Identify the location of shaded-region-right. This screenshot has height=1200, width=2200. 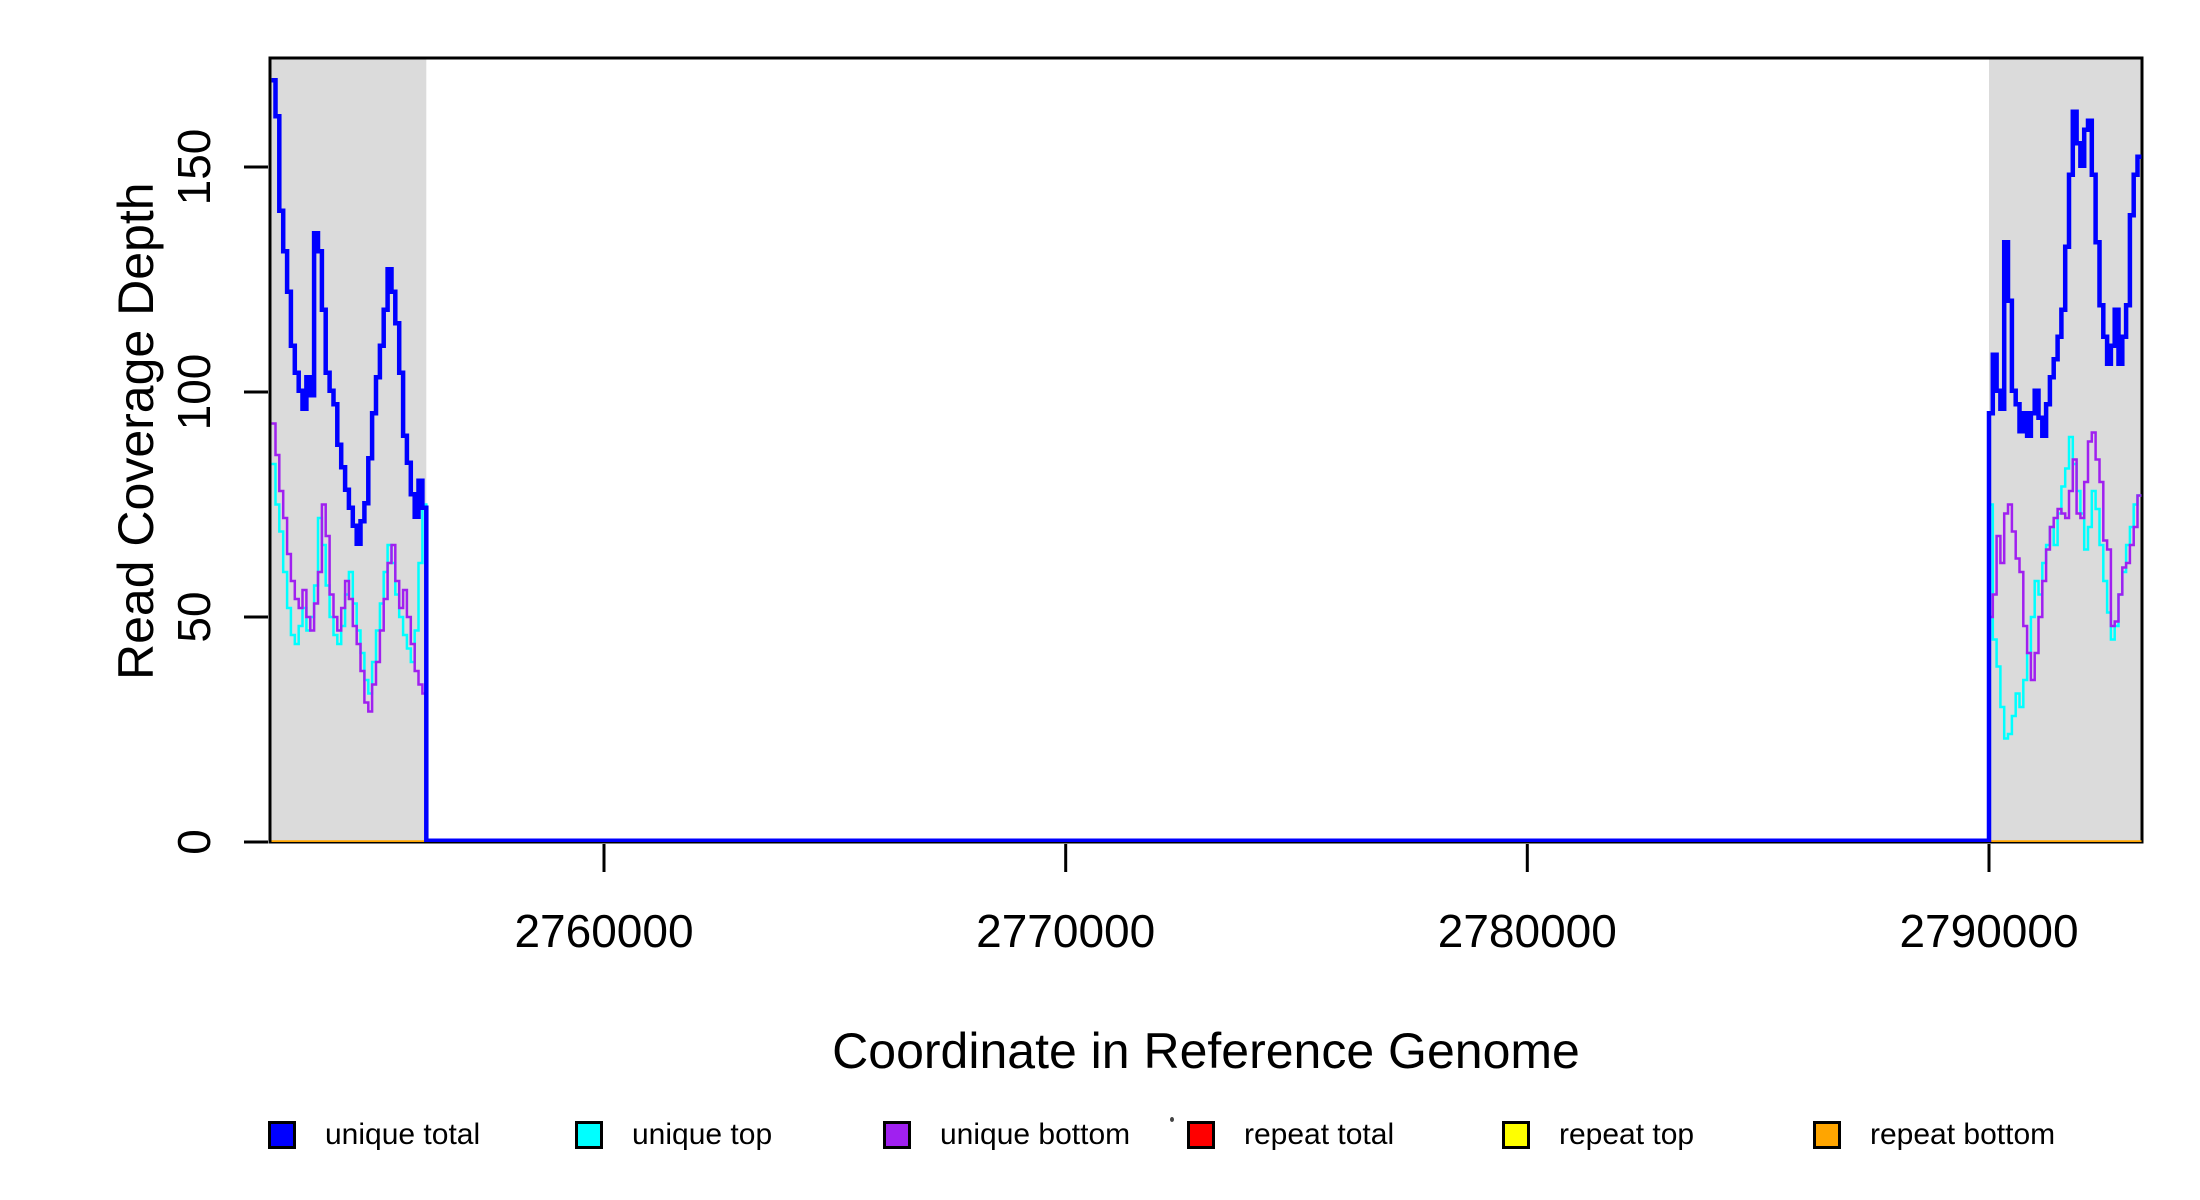
(2065, 450).